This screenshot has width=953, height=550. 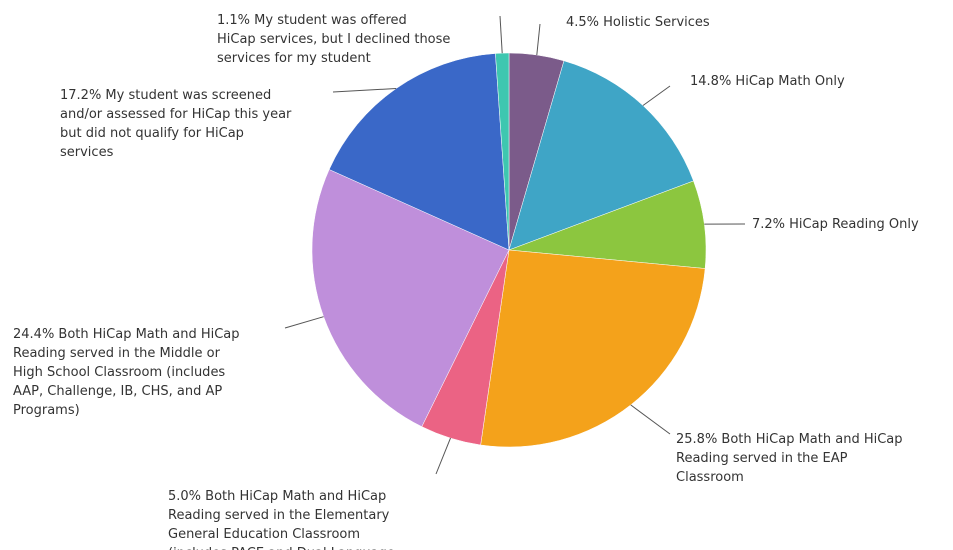 I want to click on slice-label-line: and/or assessed for HiCap this year, so click(x=176, y=114).